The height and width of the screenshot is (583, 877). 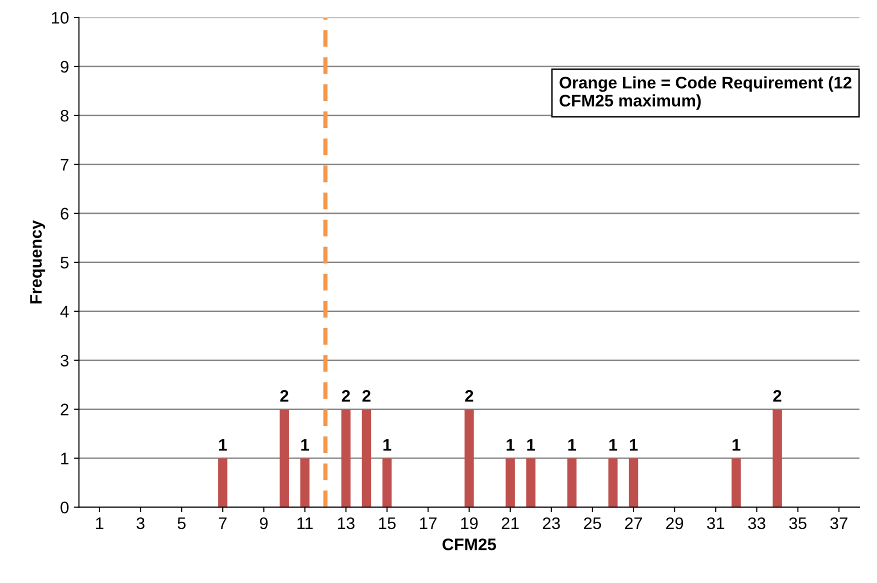 I want to click on y-tick-label: 0, so click(x=64, y=508).